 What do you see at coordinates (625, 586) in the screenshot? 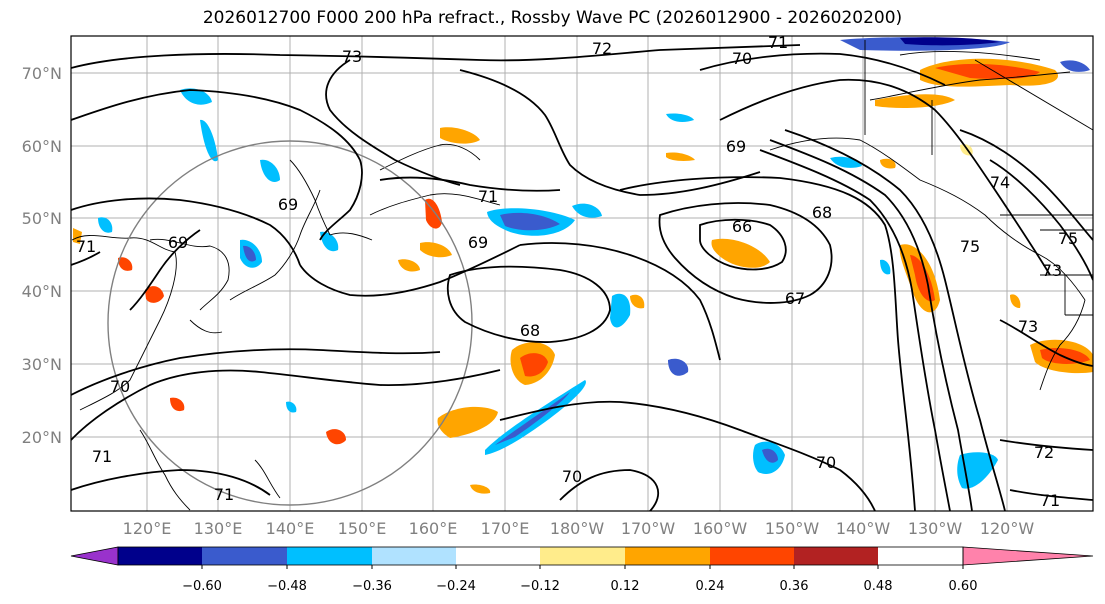
I see `colorbar-tick-label: 0.12` at bounding box center [625, 586].